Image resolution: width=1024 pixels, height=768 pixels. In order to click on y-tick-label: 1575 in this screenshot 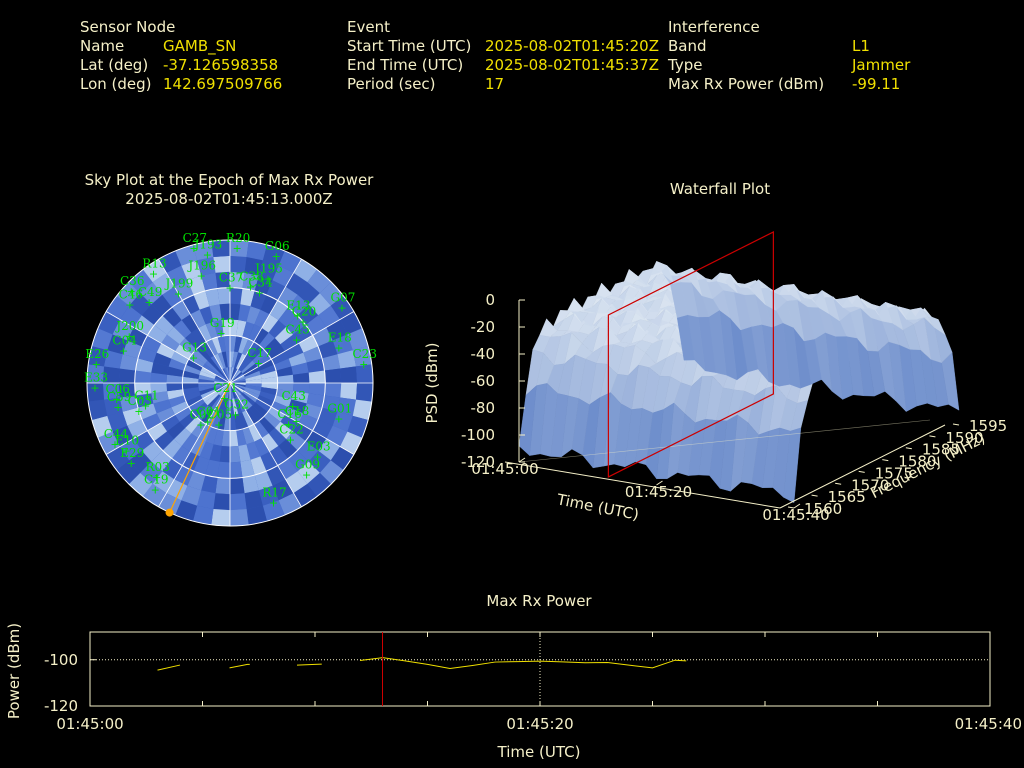, I will do `click(894, 473)`.